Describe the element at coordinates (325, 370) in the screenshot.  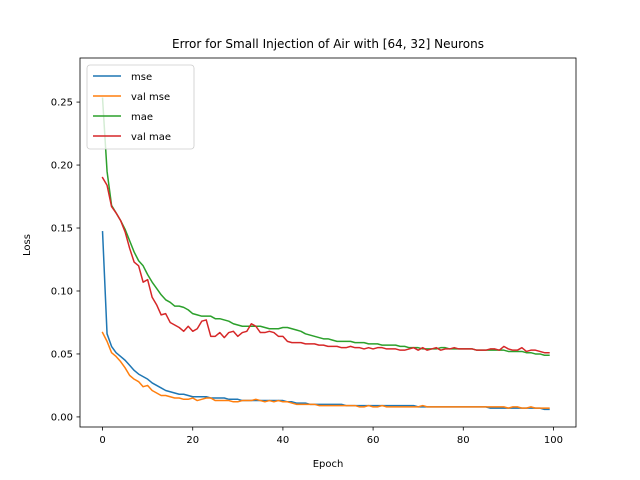
I see `series-line-val-mse` at that location.